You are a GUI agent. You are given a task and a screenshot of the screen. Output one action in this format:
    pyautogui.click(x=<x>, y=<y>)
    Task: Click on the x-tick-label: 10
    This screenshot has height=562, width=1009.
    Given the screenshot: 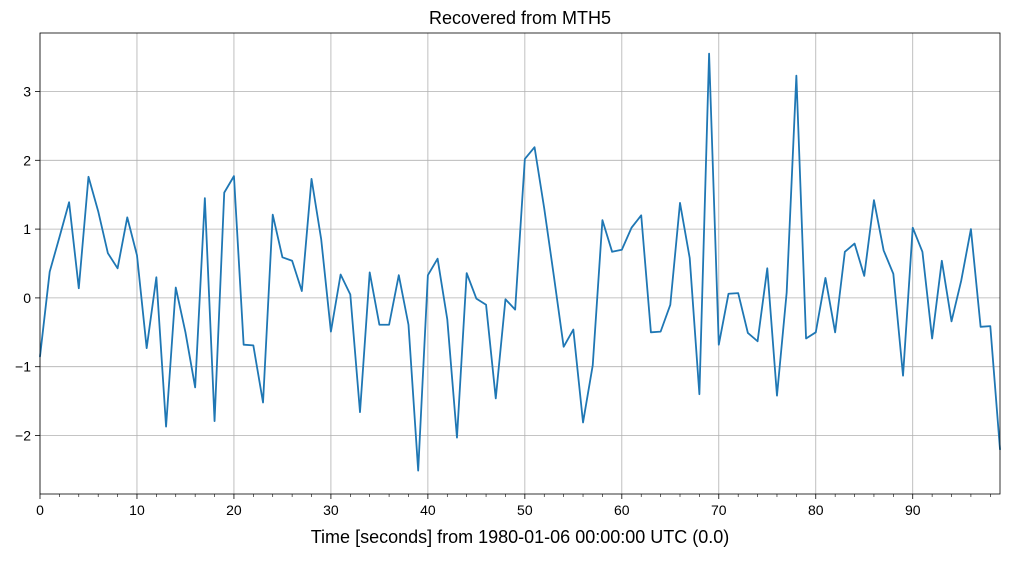 What is the action you would take?
    pyautogui.click(x=137, y=510)
    